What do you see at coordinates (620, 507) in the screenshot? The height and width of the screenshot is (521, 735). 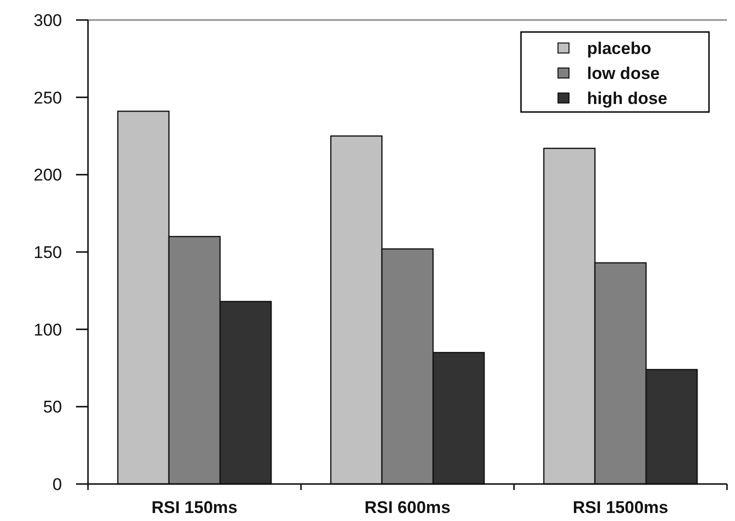 I see `x-tick-label: RSI 1500ms` at bounding box center [620, 507].